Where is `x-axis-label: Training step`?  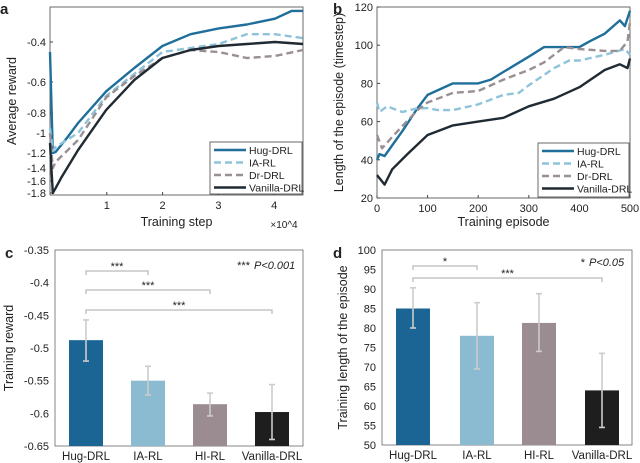
x-axis-label: Training step is located at coordinates (177, 222).